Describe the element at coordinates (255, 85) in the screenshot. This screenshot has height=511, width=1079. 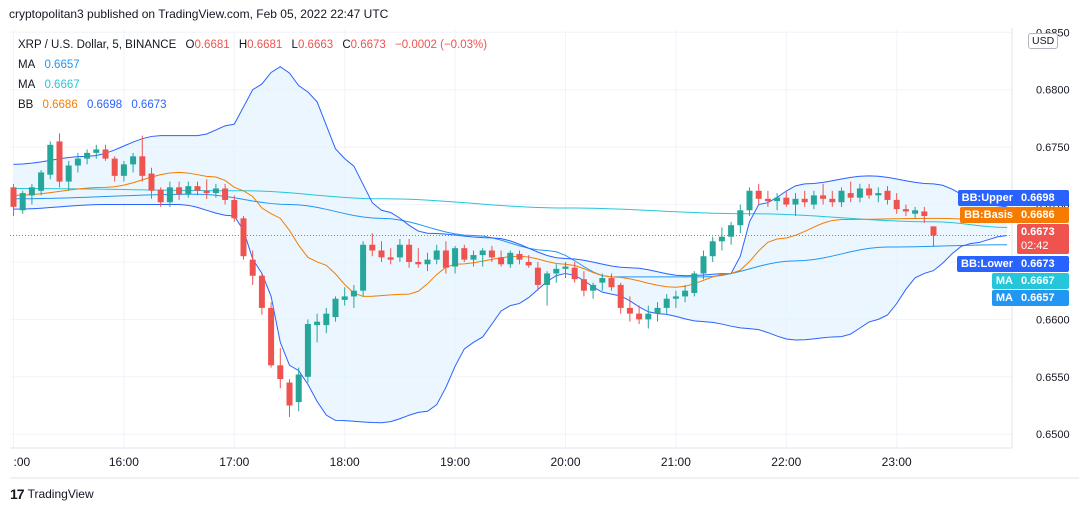
I see `legend-ma-teal-row: MA 0.6667` at that location.